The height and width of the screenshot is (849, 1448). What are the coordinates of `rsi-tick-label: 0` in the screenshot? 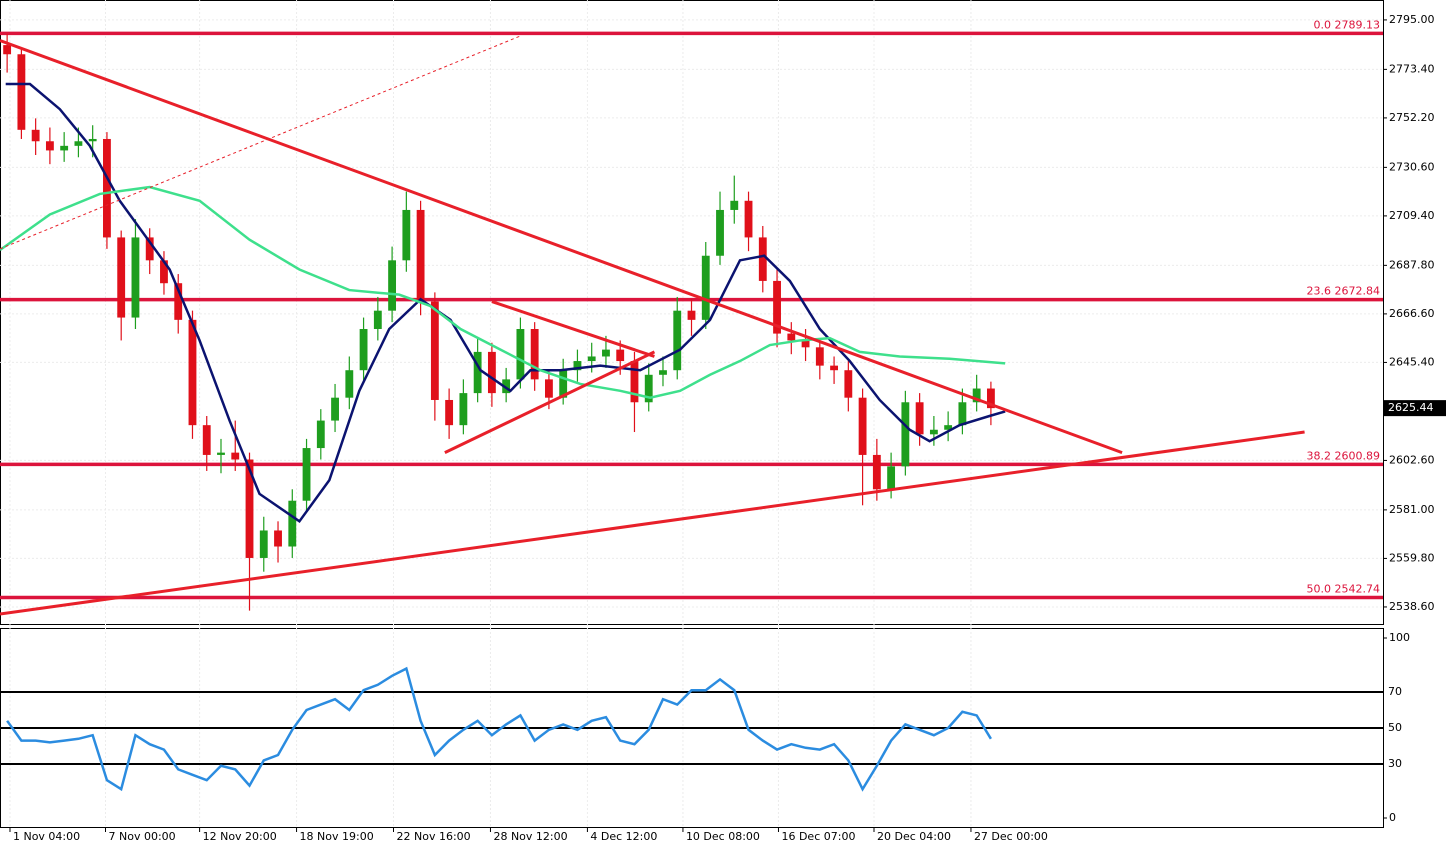 It's located at (1392, 817).